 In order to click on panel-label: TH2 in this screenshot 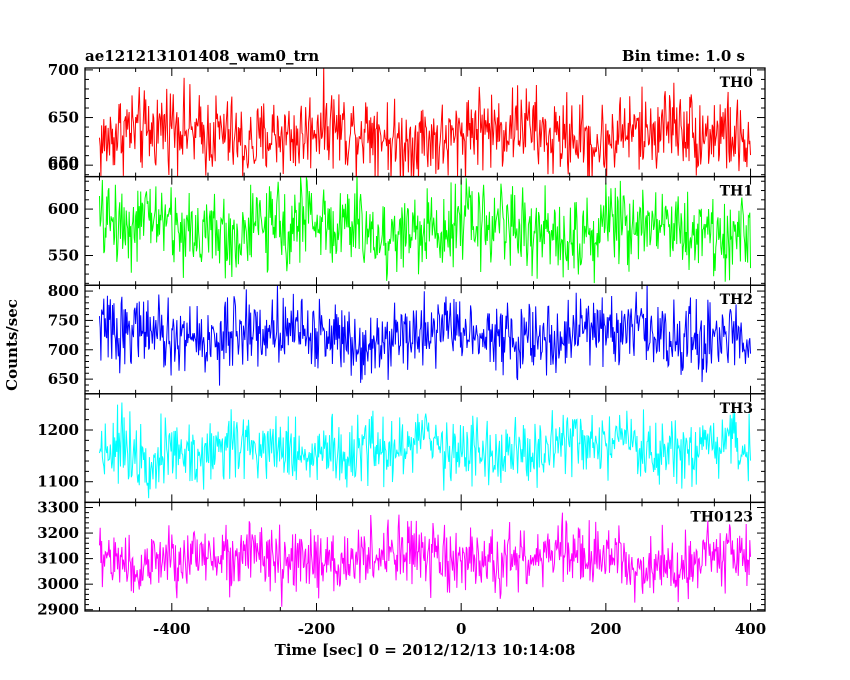, I will do `click(736, 300)`.